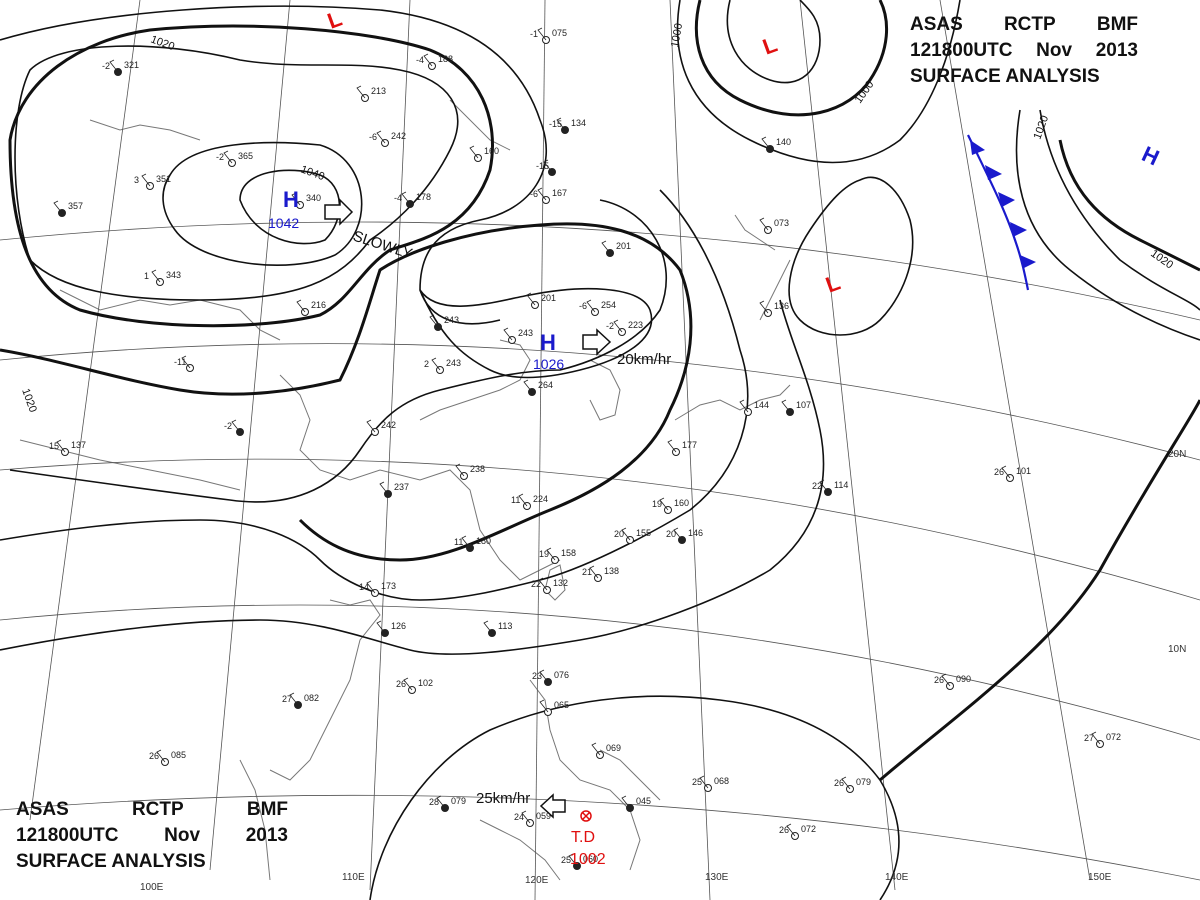  I want to click on station-temperature: 28, so click(434, 802).